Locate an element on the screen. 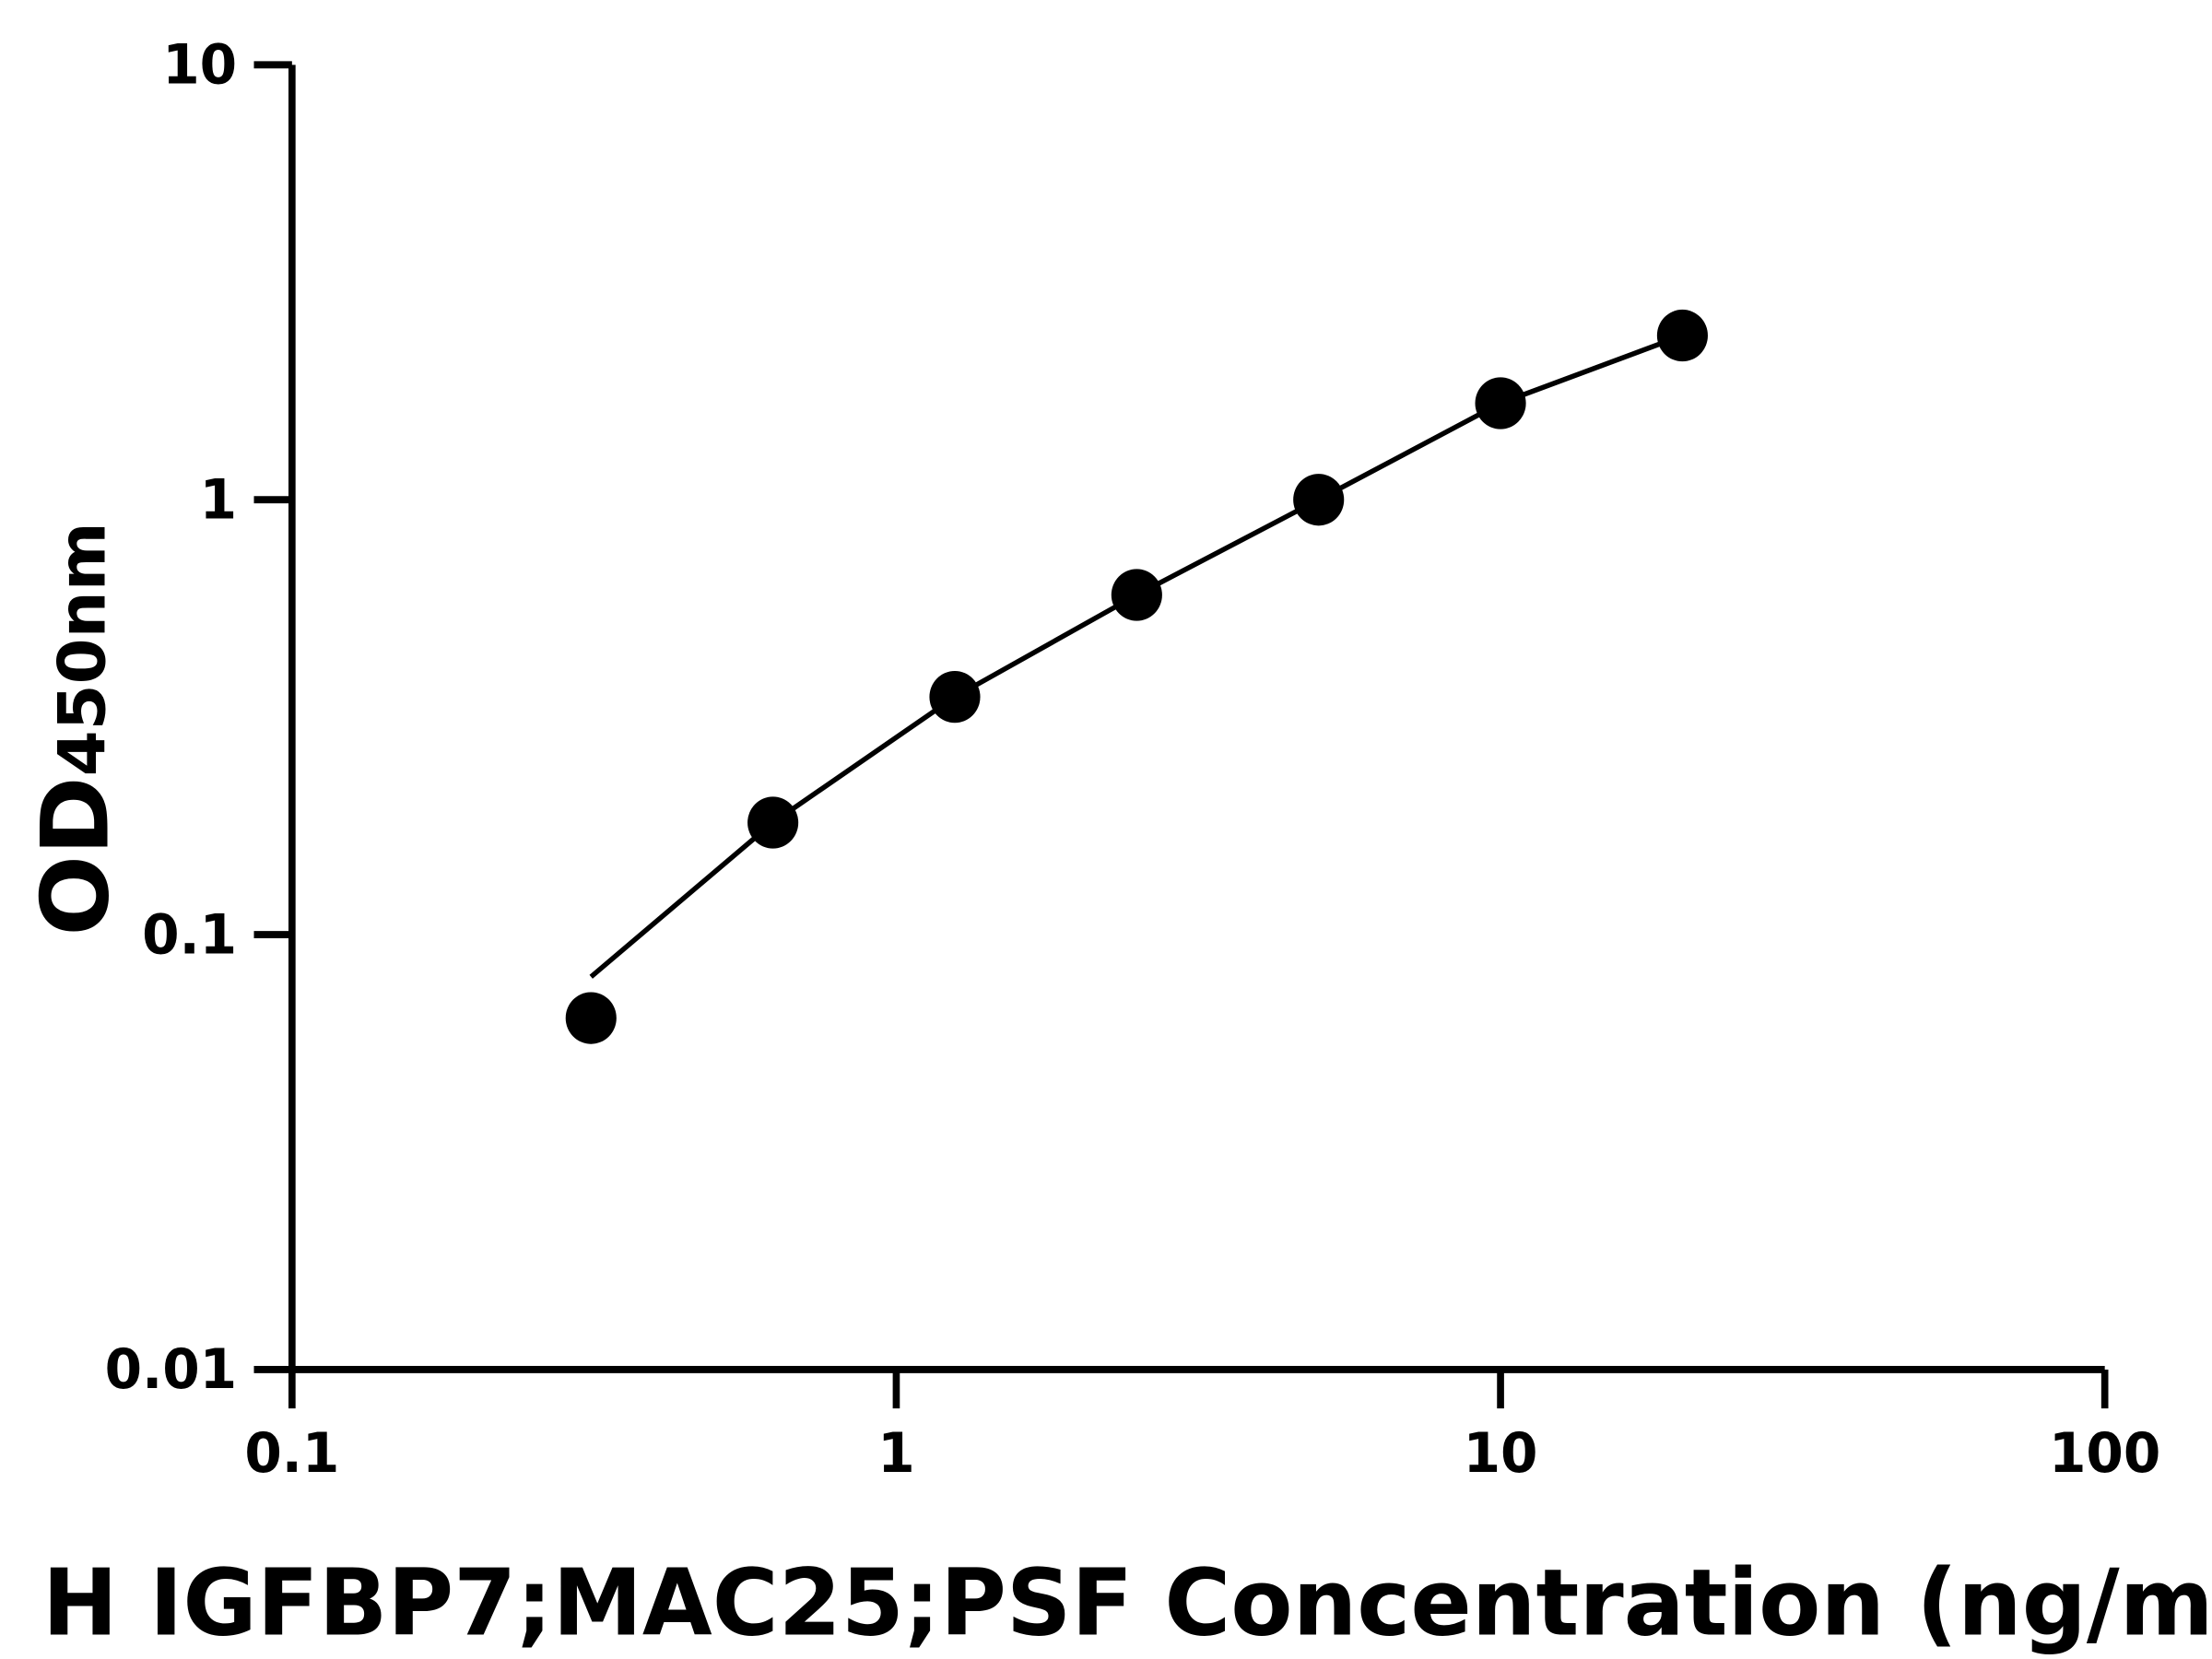 Image resolution: width=2212 pixels, height=1659 pixels. y-tick-label: 0.1 is located at coordinates (189, 934).